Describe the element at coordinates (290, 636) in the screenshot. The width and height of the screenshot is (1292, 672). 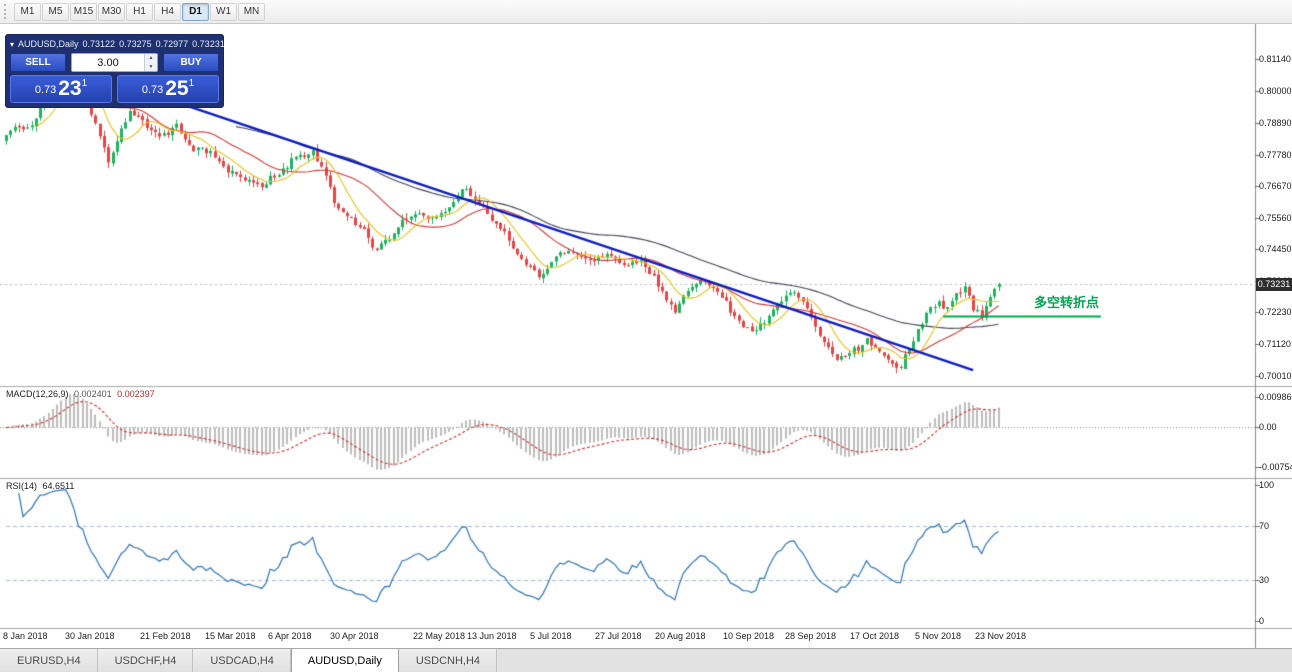
I see `date-axis-label: 6 Apr 2018` at that location.